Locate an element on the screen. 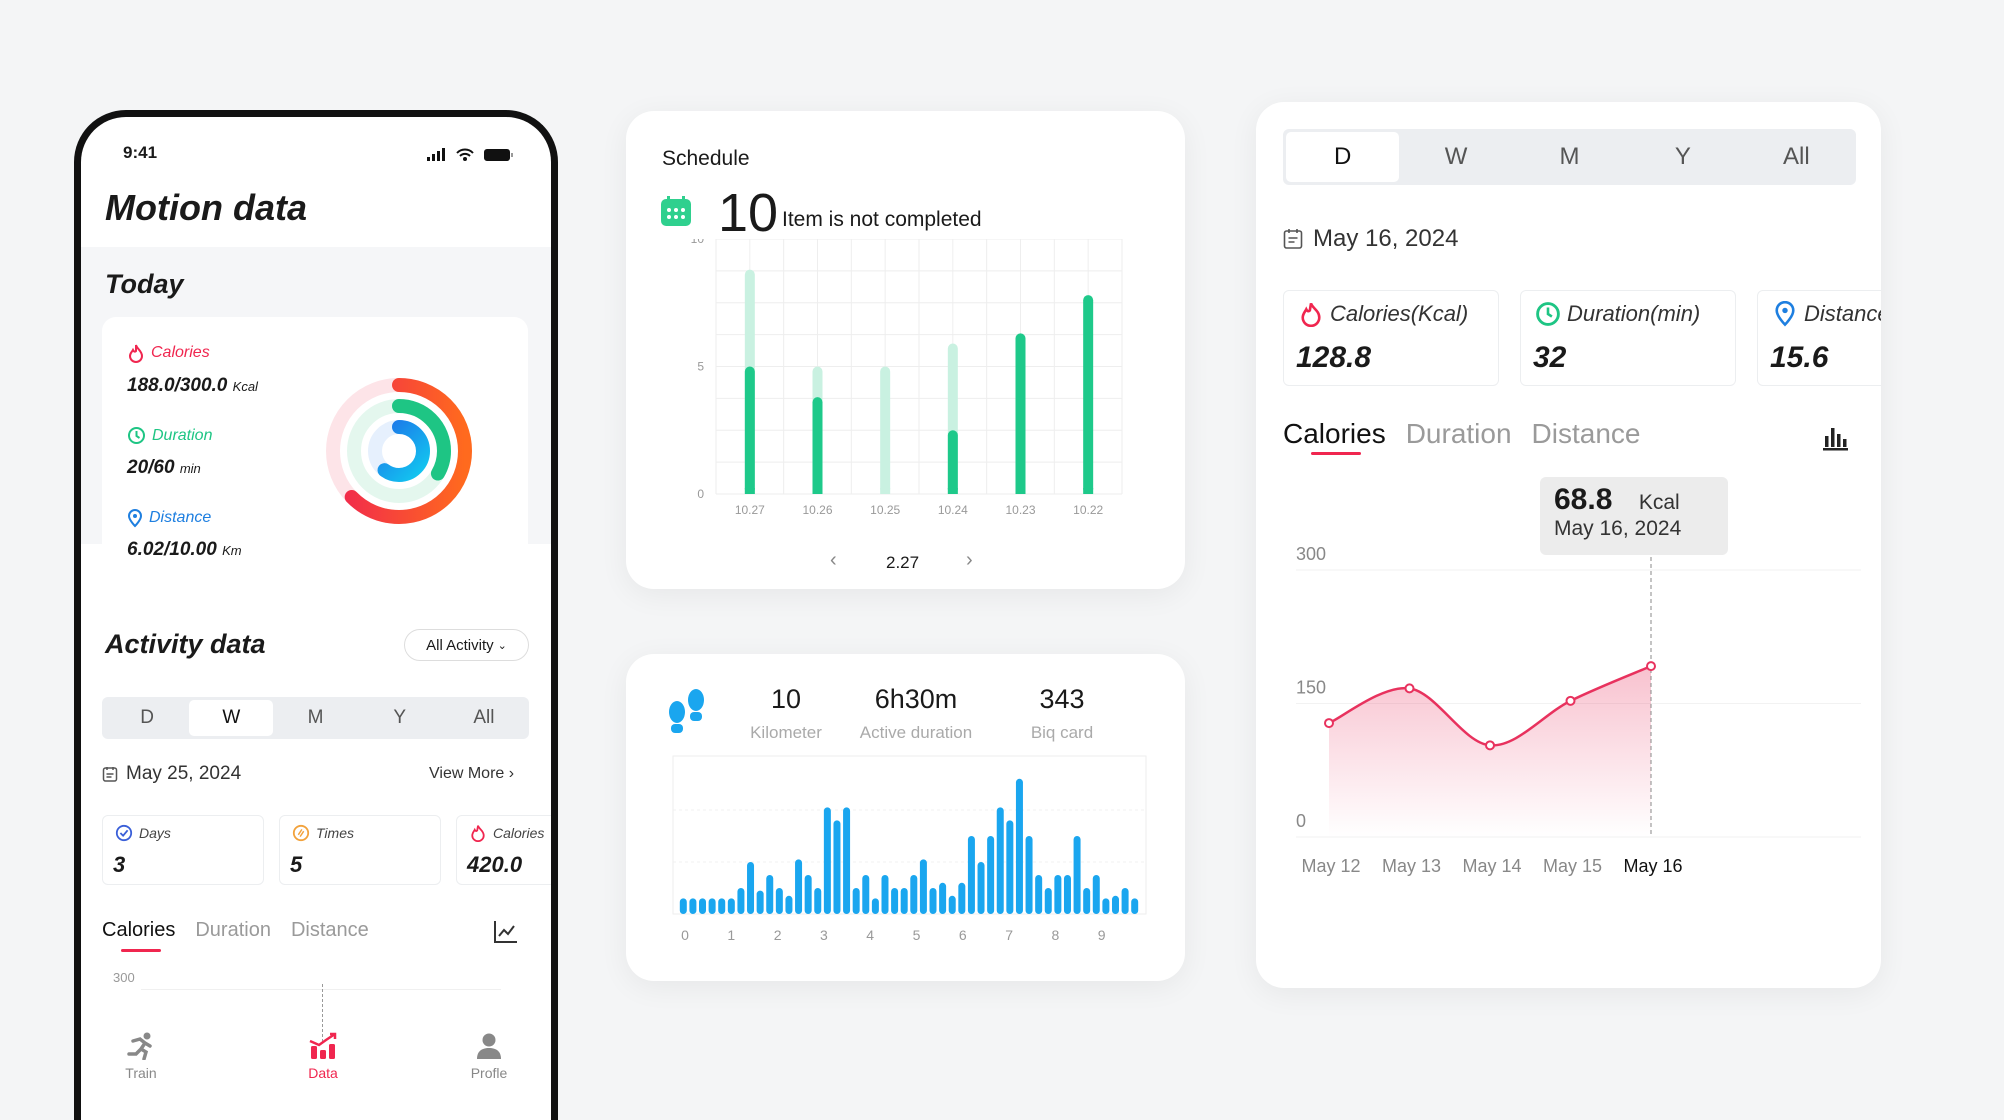 The width and height of the screenshot is (2004, 1120). x-tick: 7 is located at coordinates (1009, 935).